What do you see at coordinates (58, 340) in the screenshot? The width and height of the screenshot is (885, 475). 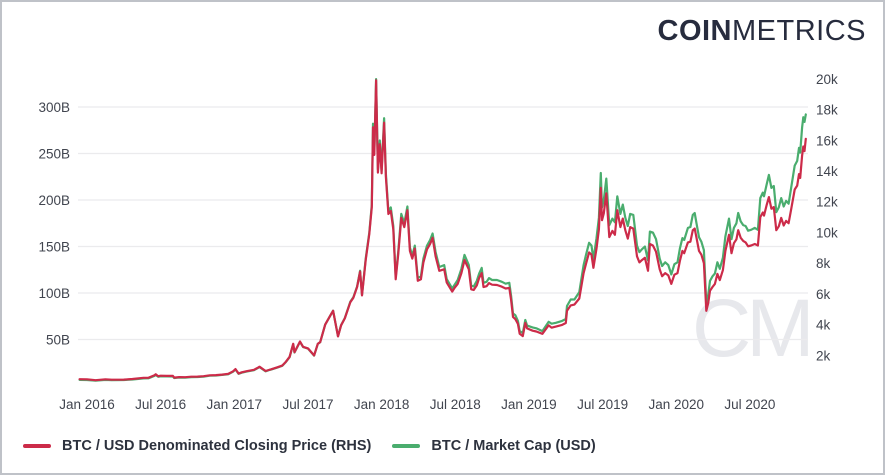 I see `left-axis-label: 50B` at bounding box center [58, 340].